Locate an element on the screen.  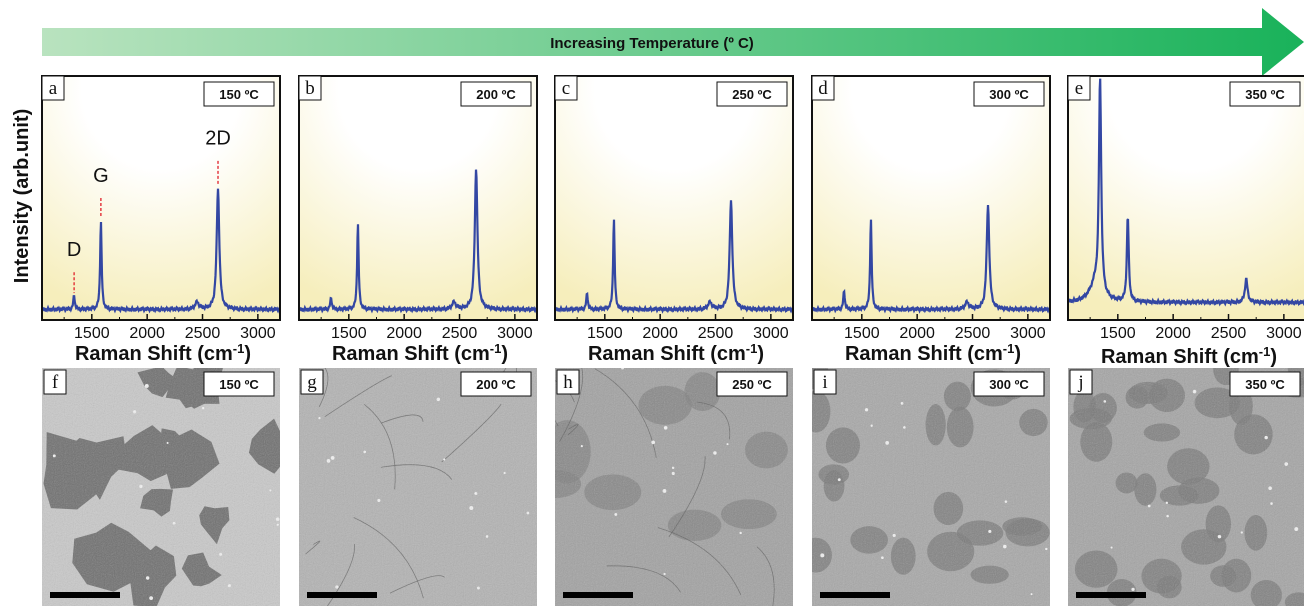
panel-letter: a is located at coordinates (53, 88).